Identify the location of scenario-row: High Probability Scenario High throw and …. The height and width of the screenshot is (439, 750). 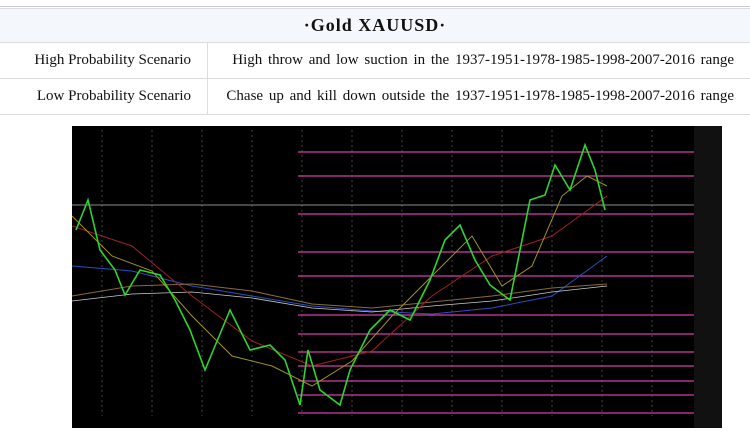
(375, 60).